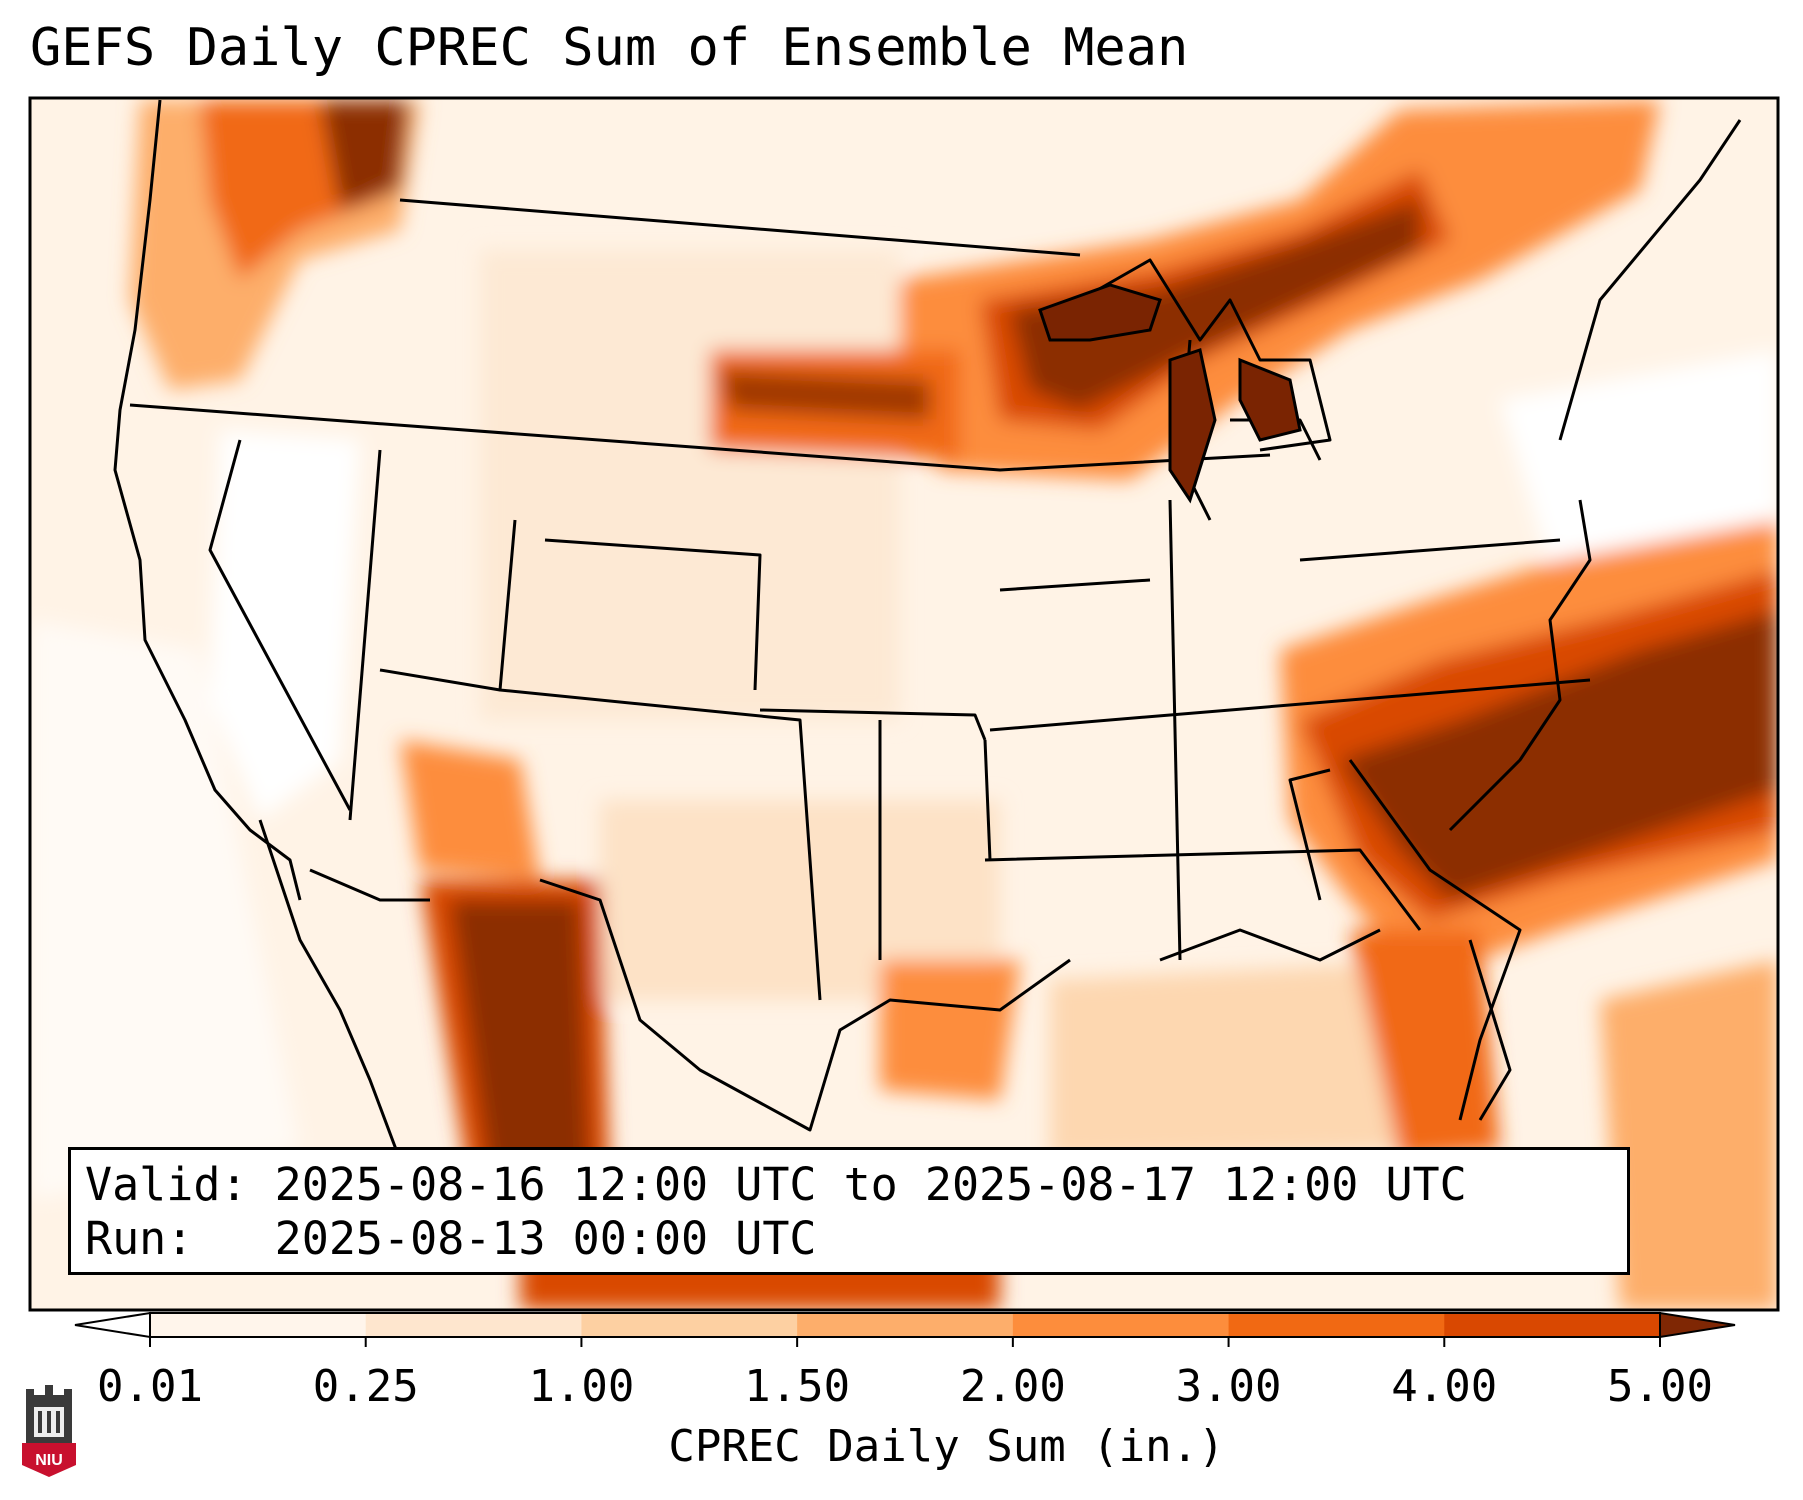  Describe the element at coordinates (1012, 1386) in the screenshot. I see `colorbar-tick-label: 2.00` at that location.